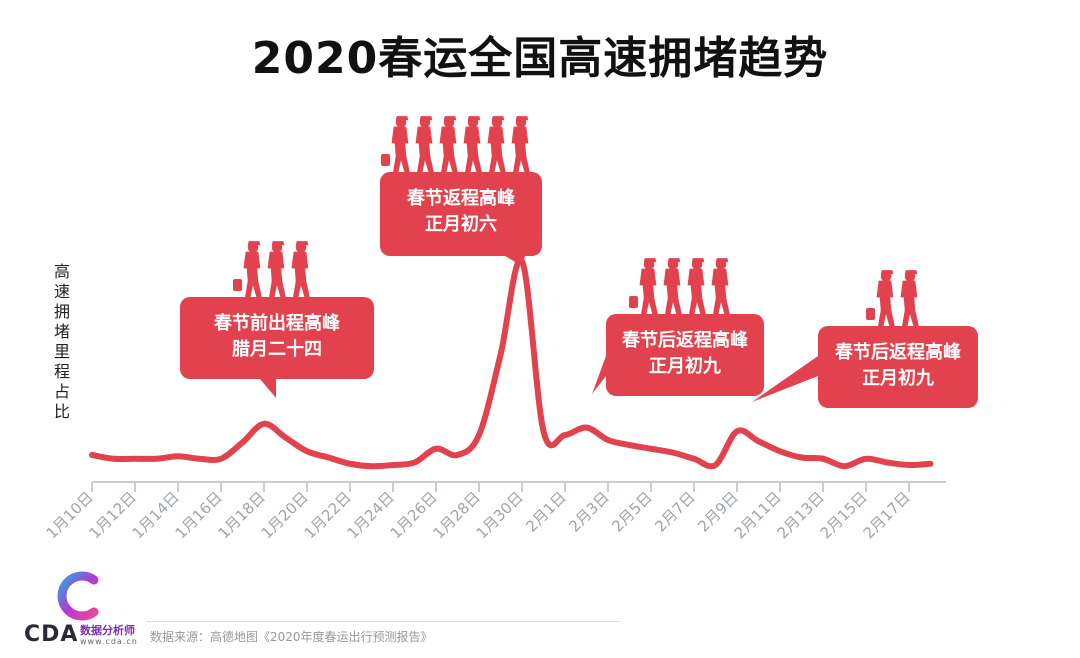 The height and width of the screenshot is (658, 1080). I want to click on x-tick-label: 1月10日, so click(70, 515).